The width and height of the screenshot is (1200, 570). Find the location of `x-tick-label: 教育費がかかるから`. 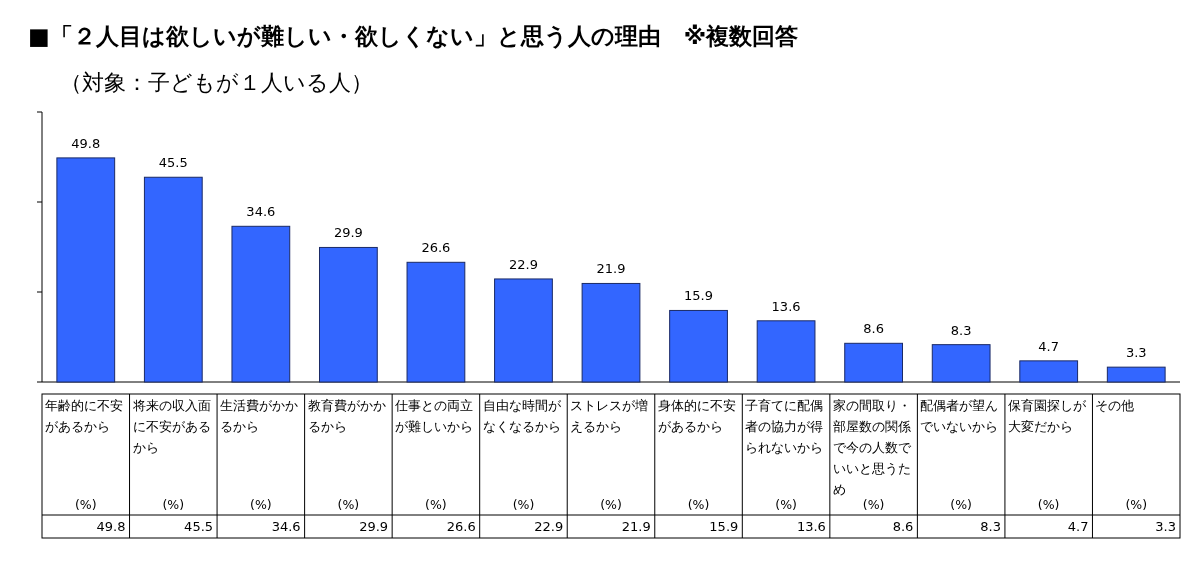

x-tick-label: 教育費がかかるから is located at coordinates (346, 416).